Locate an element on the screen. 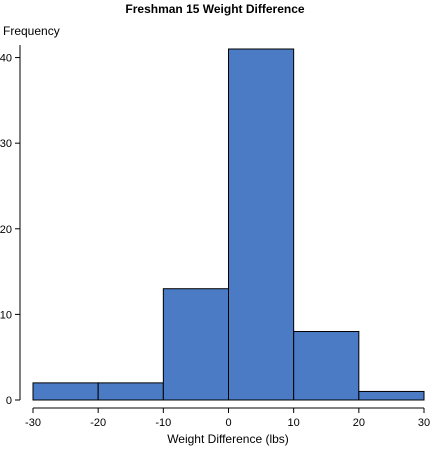 The height and width of the screenshot is (450, 434). chart-title: Freshman 15 Weight Difference is located at coordinates (214, 9).